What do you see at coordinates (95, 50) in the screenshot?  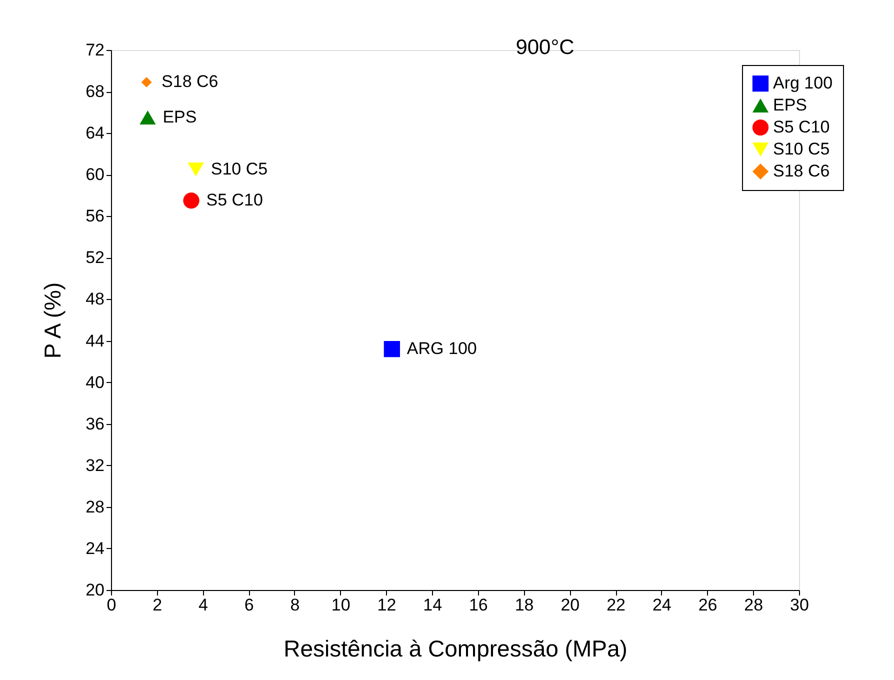 I see `y-tick-label: 72` at bounding box center [95, 50].